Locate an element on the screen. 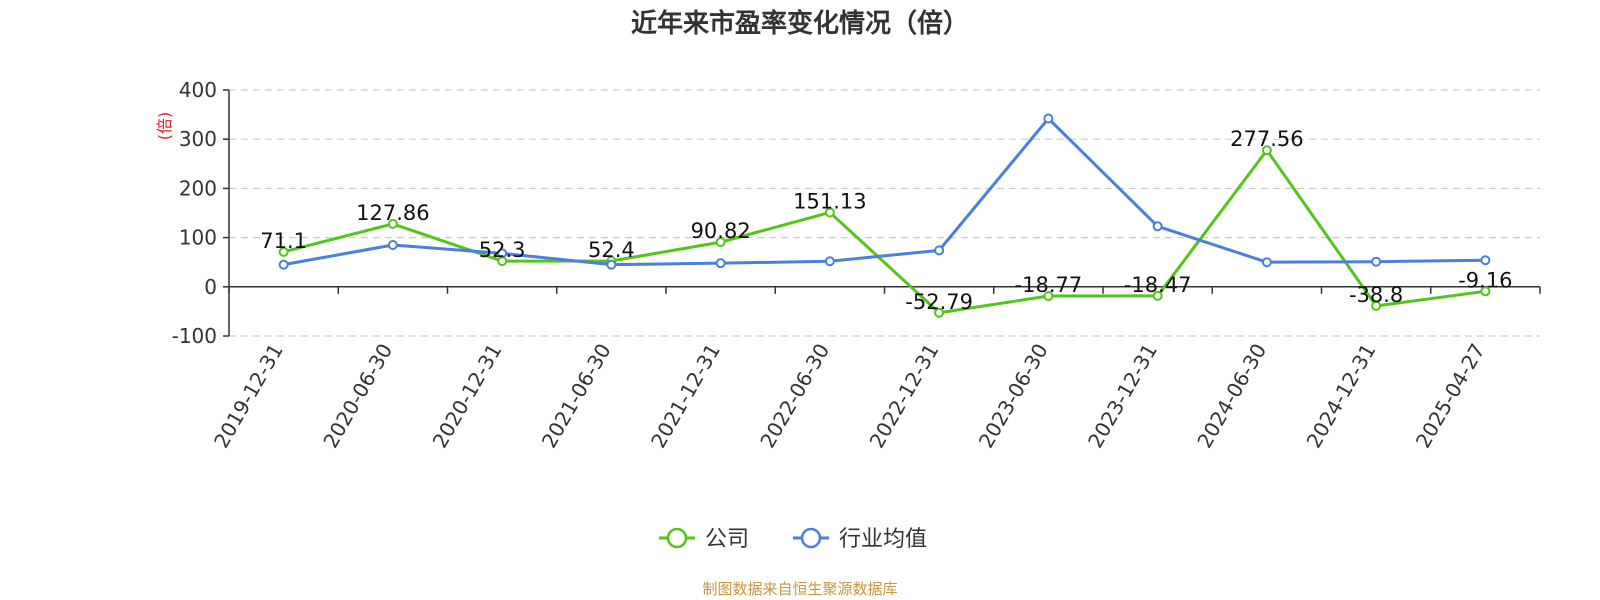 The width and height of the screenshot is (1600, 600). legend-label: 行业均值 is located at coordinates (883, 539).